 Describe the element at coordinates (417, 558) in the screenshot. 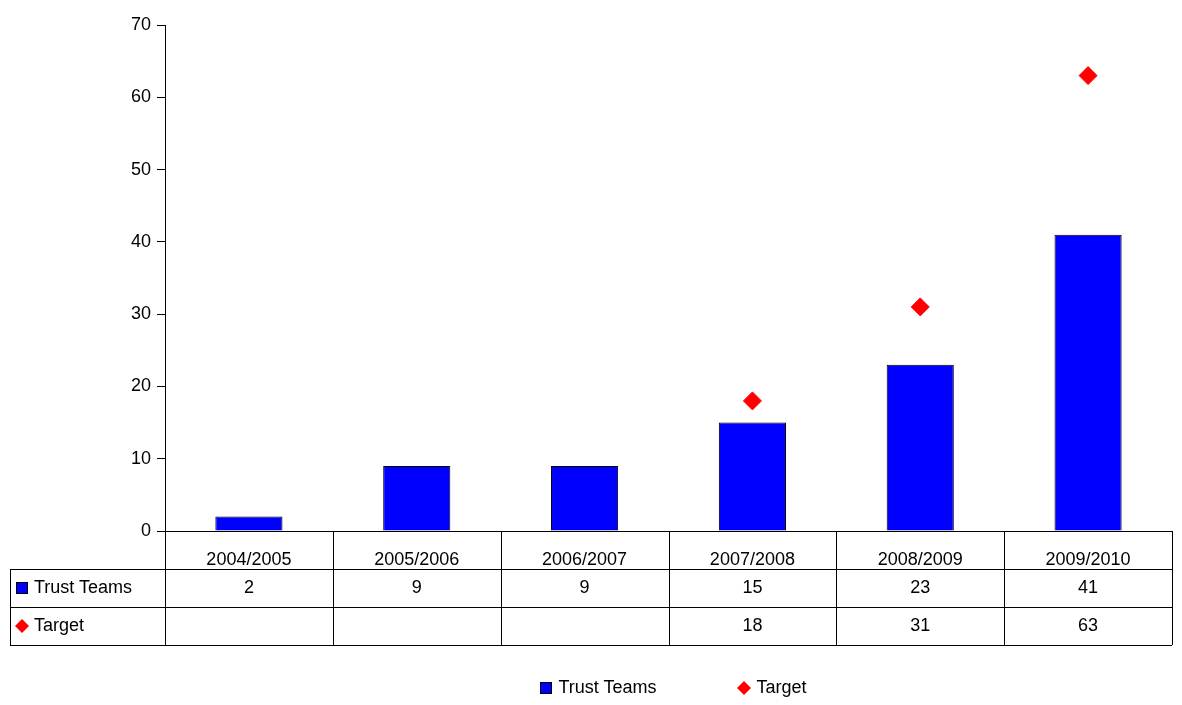

I see `x-tick-label: 2005/2006` at that location.